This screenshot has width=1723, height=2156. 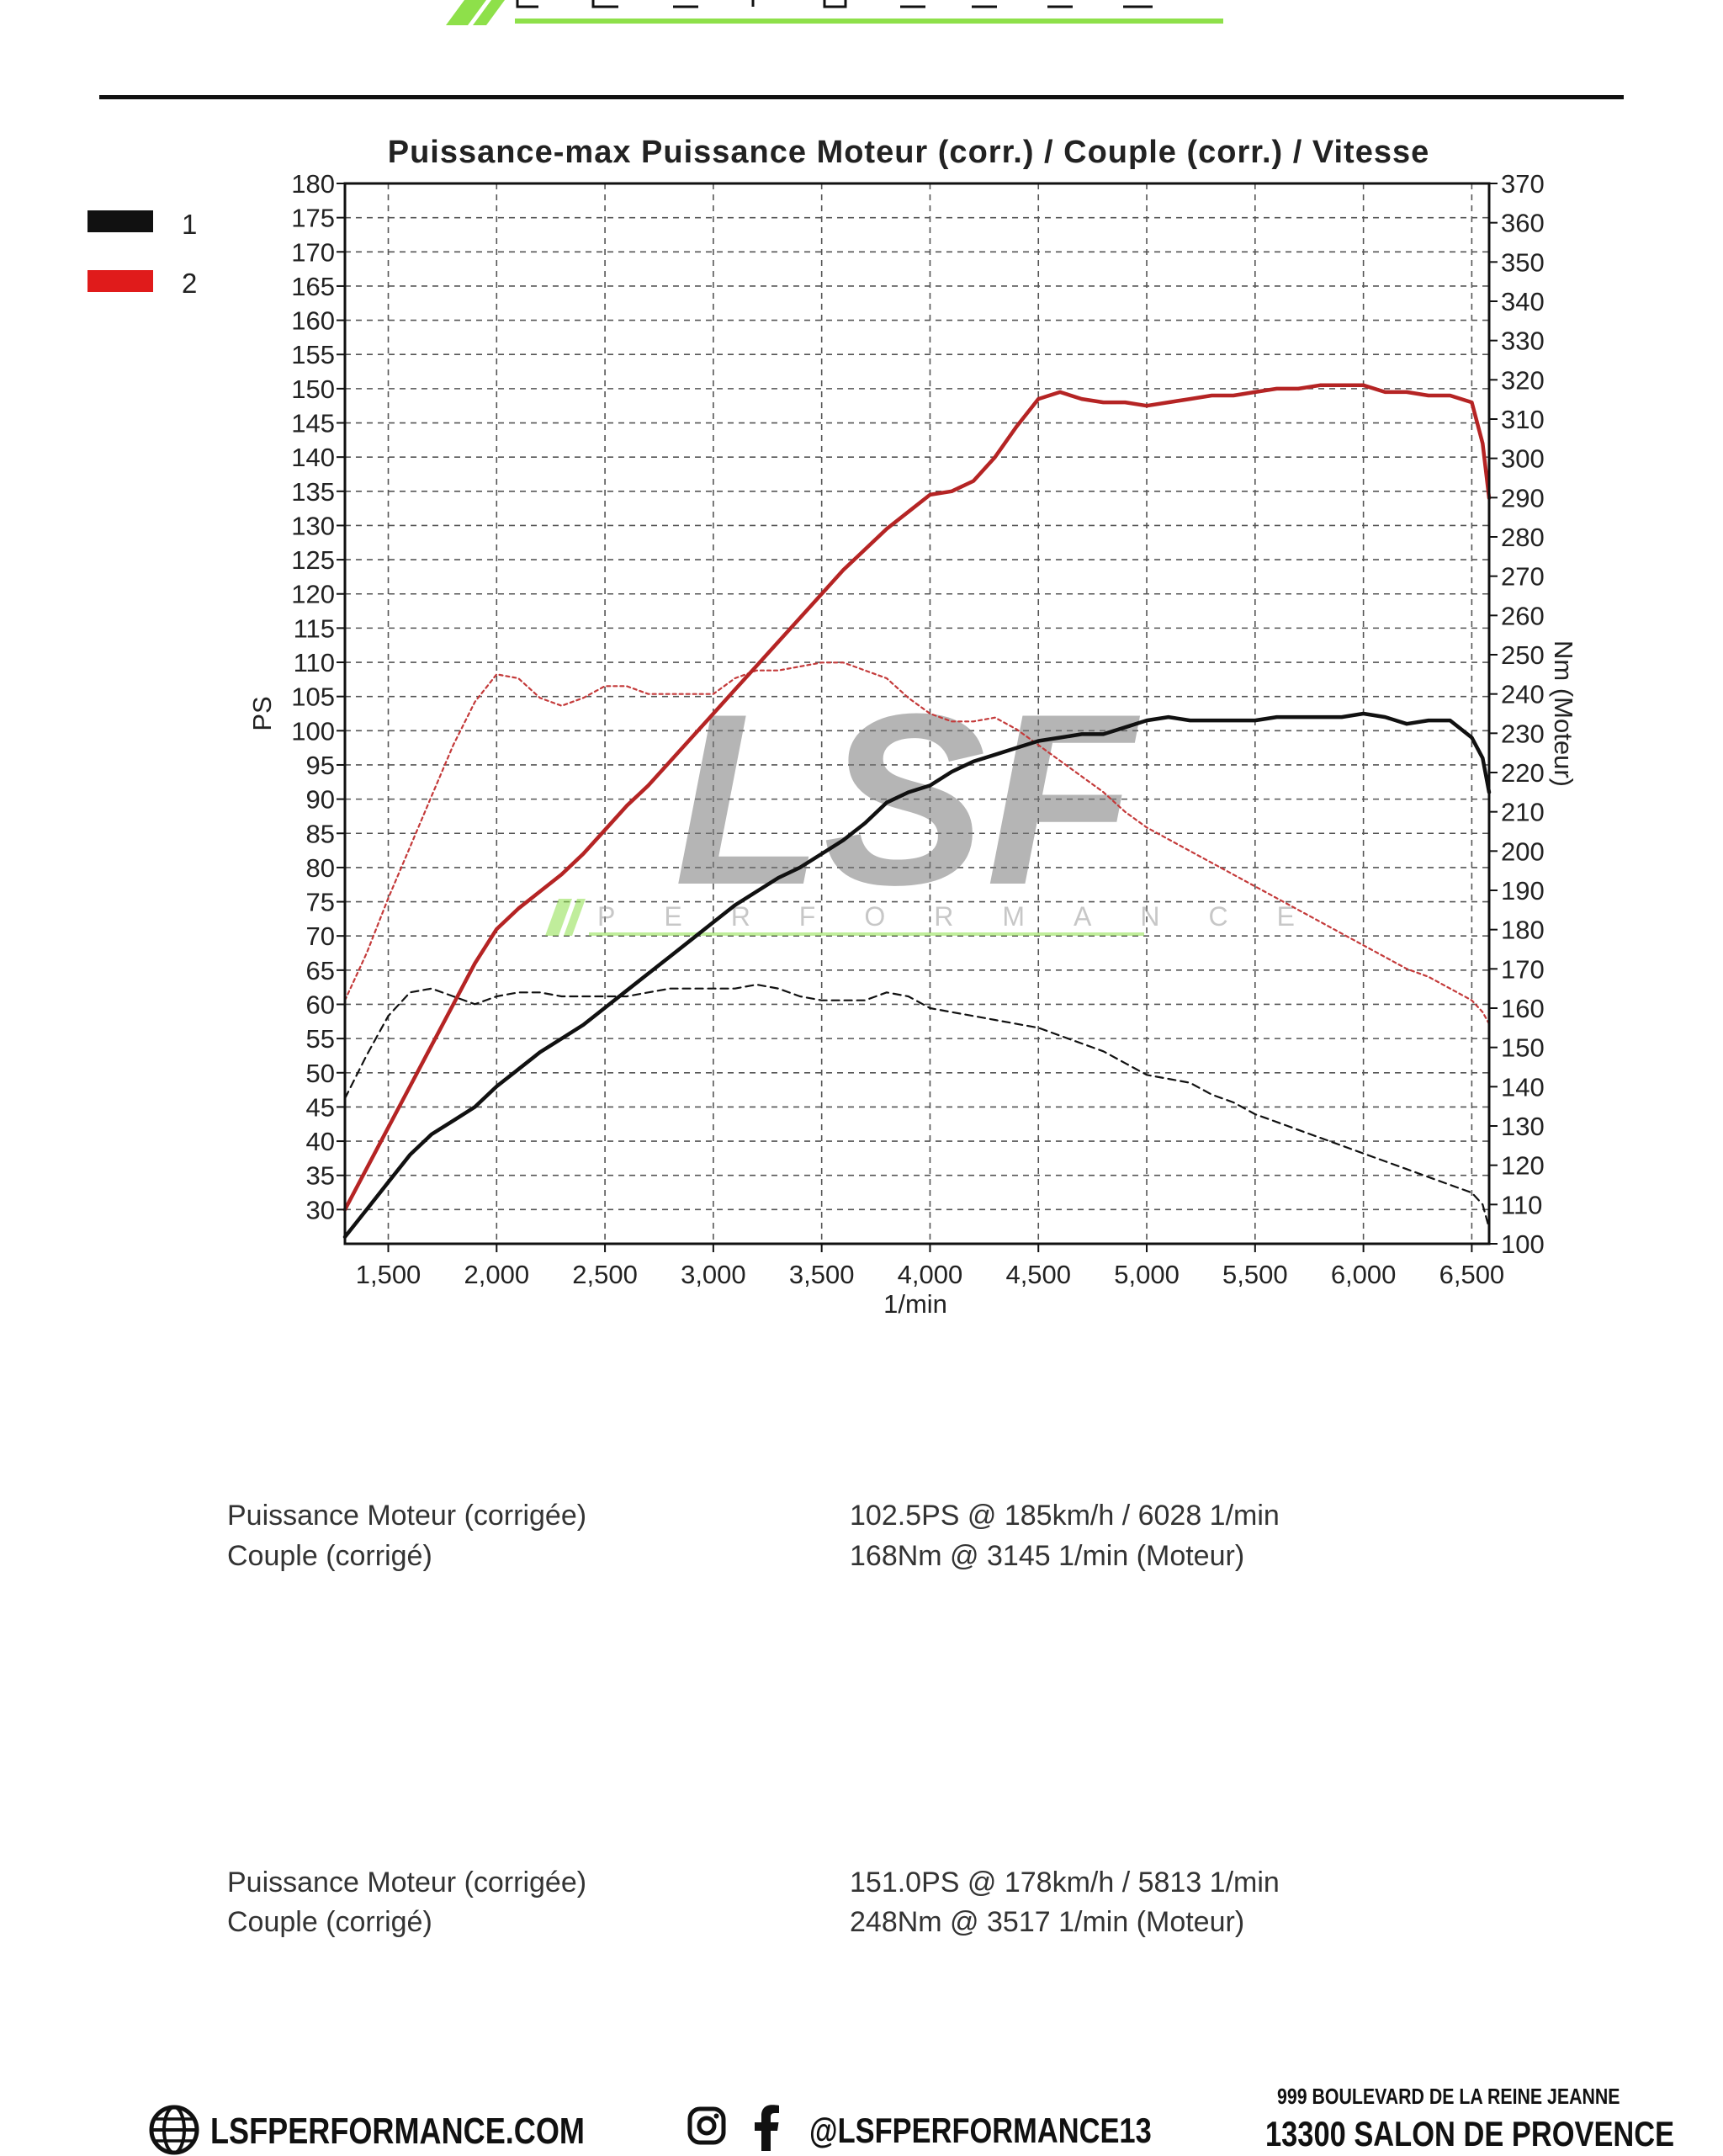 What do you see at coordinates (407, 1516) in the screenshot?
I see `result-1-power-label: Puissance Moteur (corrigée)` at bounding box center [407, 1516].